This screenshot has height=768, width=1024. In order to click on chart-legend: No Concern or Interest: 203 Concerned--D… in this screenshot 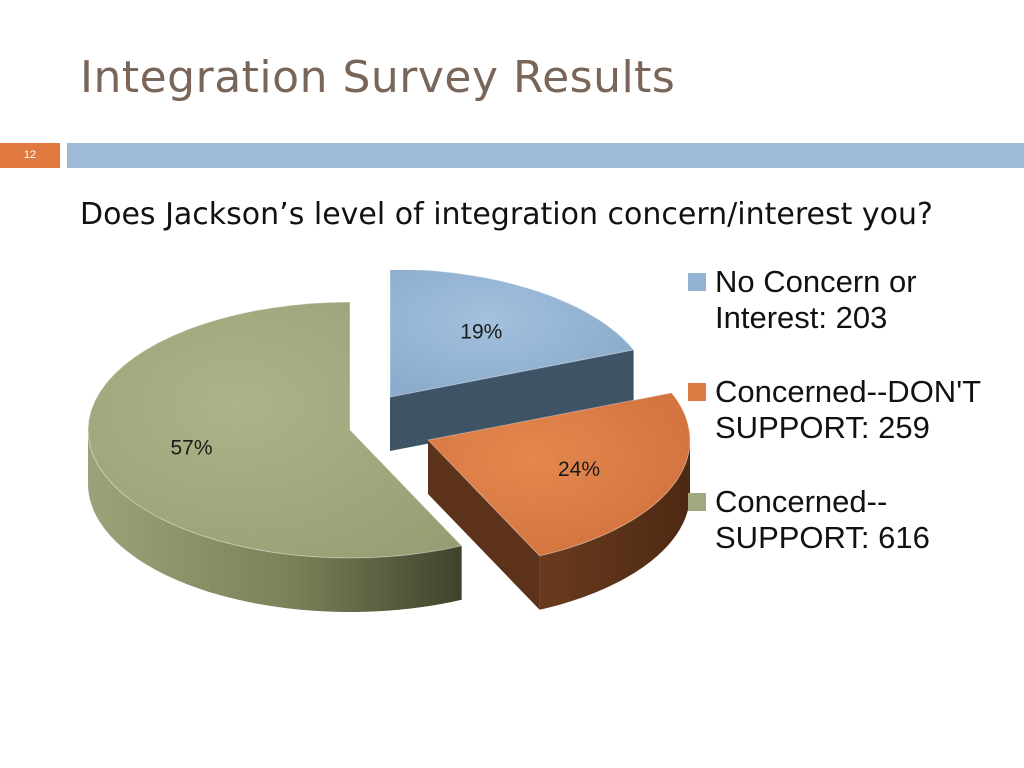, I will do `click(853, 410)`.